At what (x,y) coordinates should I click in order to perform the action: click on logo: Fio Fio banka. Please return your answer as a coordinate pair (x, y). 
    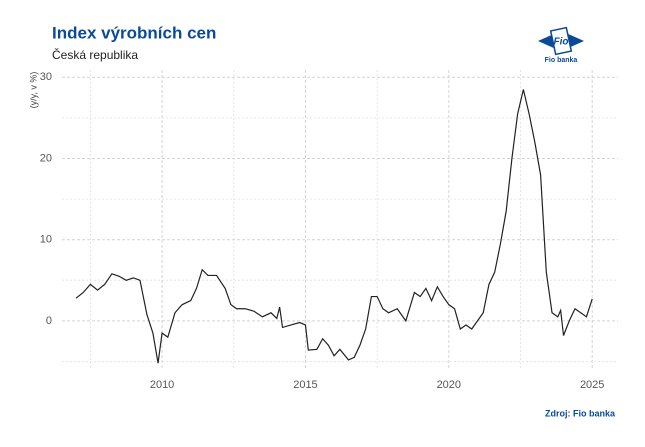
    Looking at the image, I should click on (561, 45).